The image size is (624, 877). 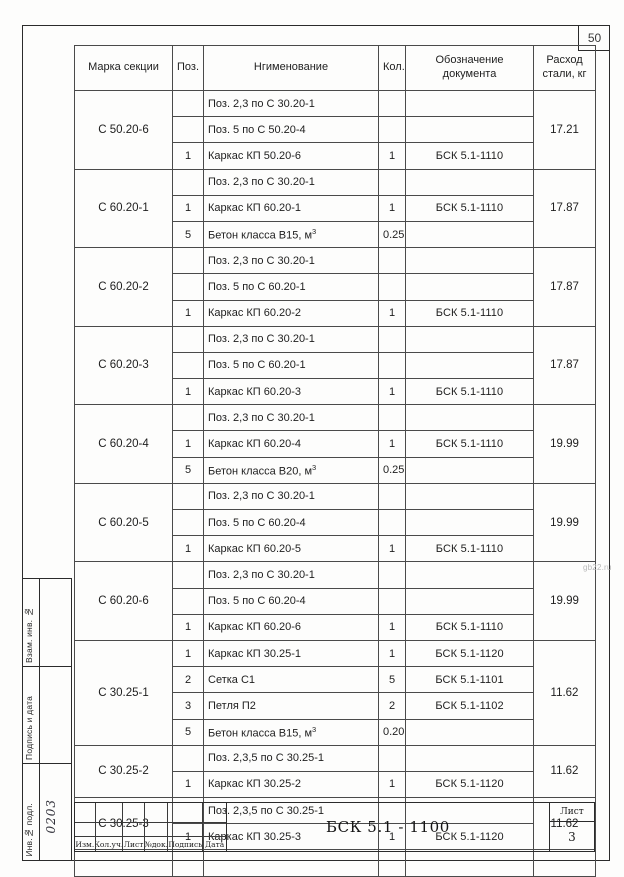 I want to click on table-row: 2 Сетка С1 5 БСК 5.1-1101, so click(x=335, y=680).